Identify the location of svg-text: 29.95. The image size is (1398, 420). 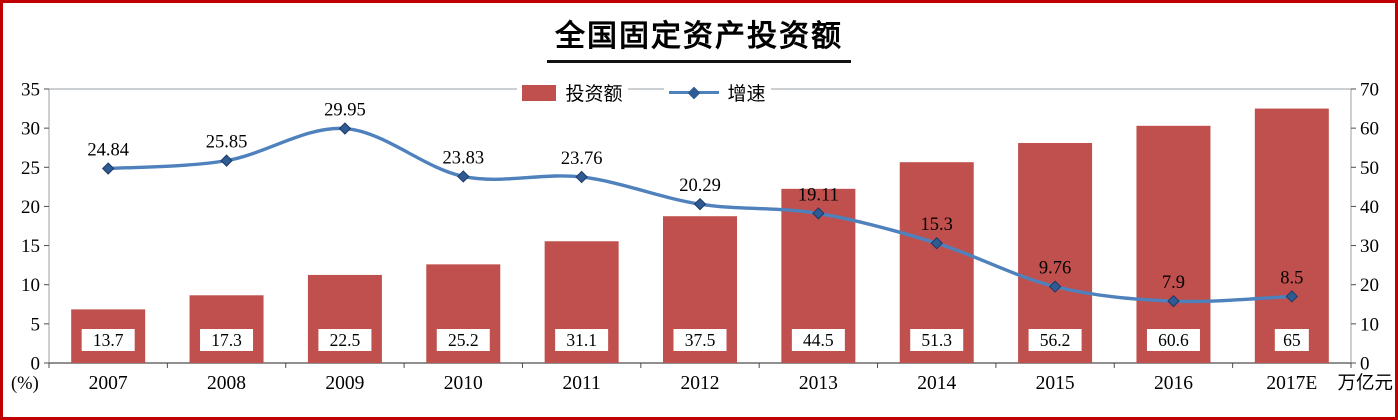
(345, 111).